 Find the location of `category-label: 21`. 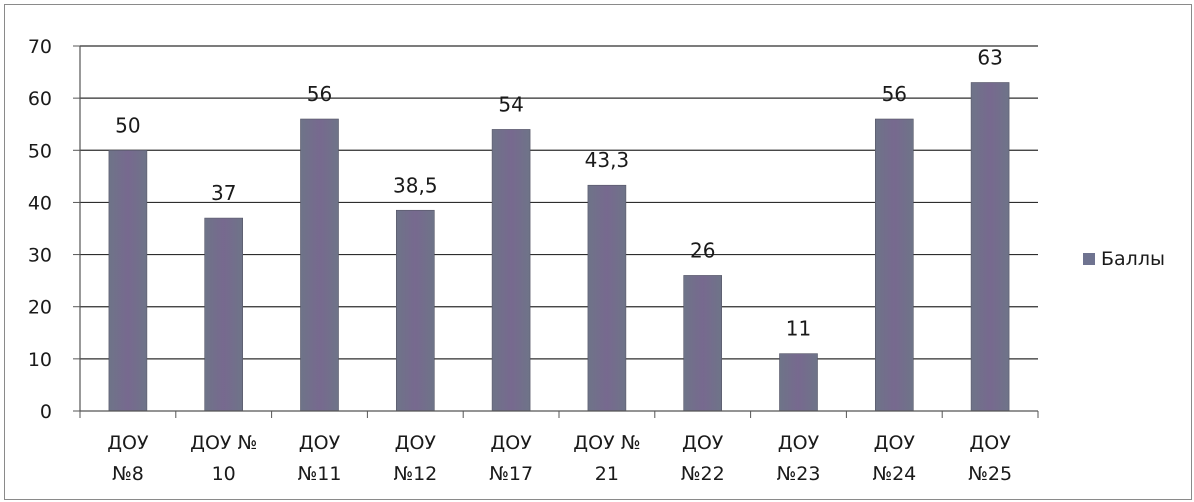

category-label: 21 is located at coordinates (607, 474).